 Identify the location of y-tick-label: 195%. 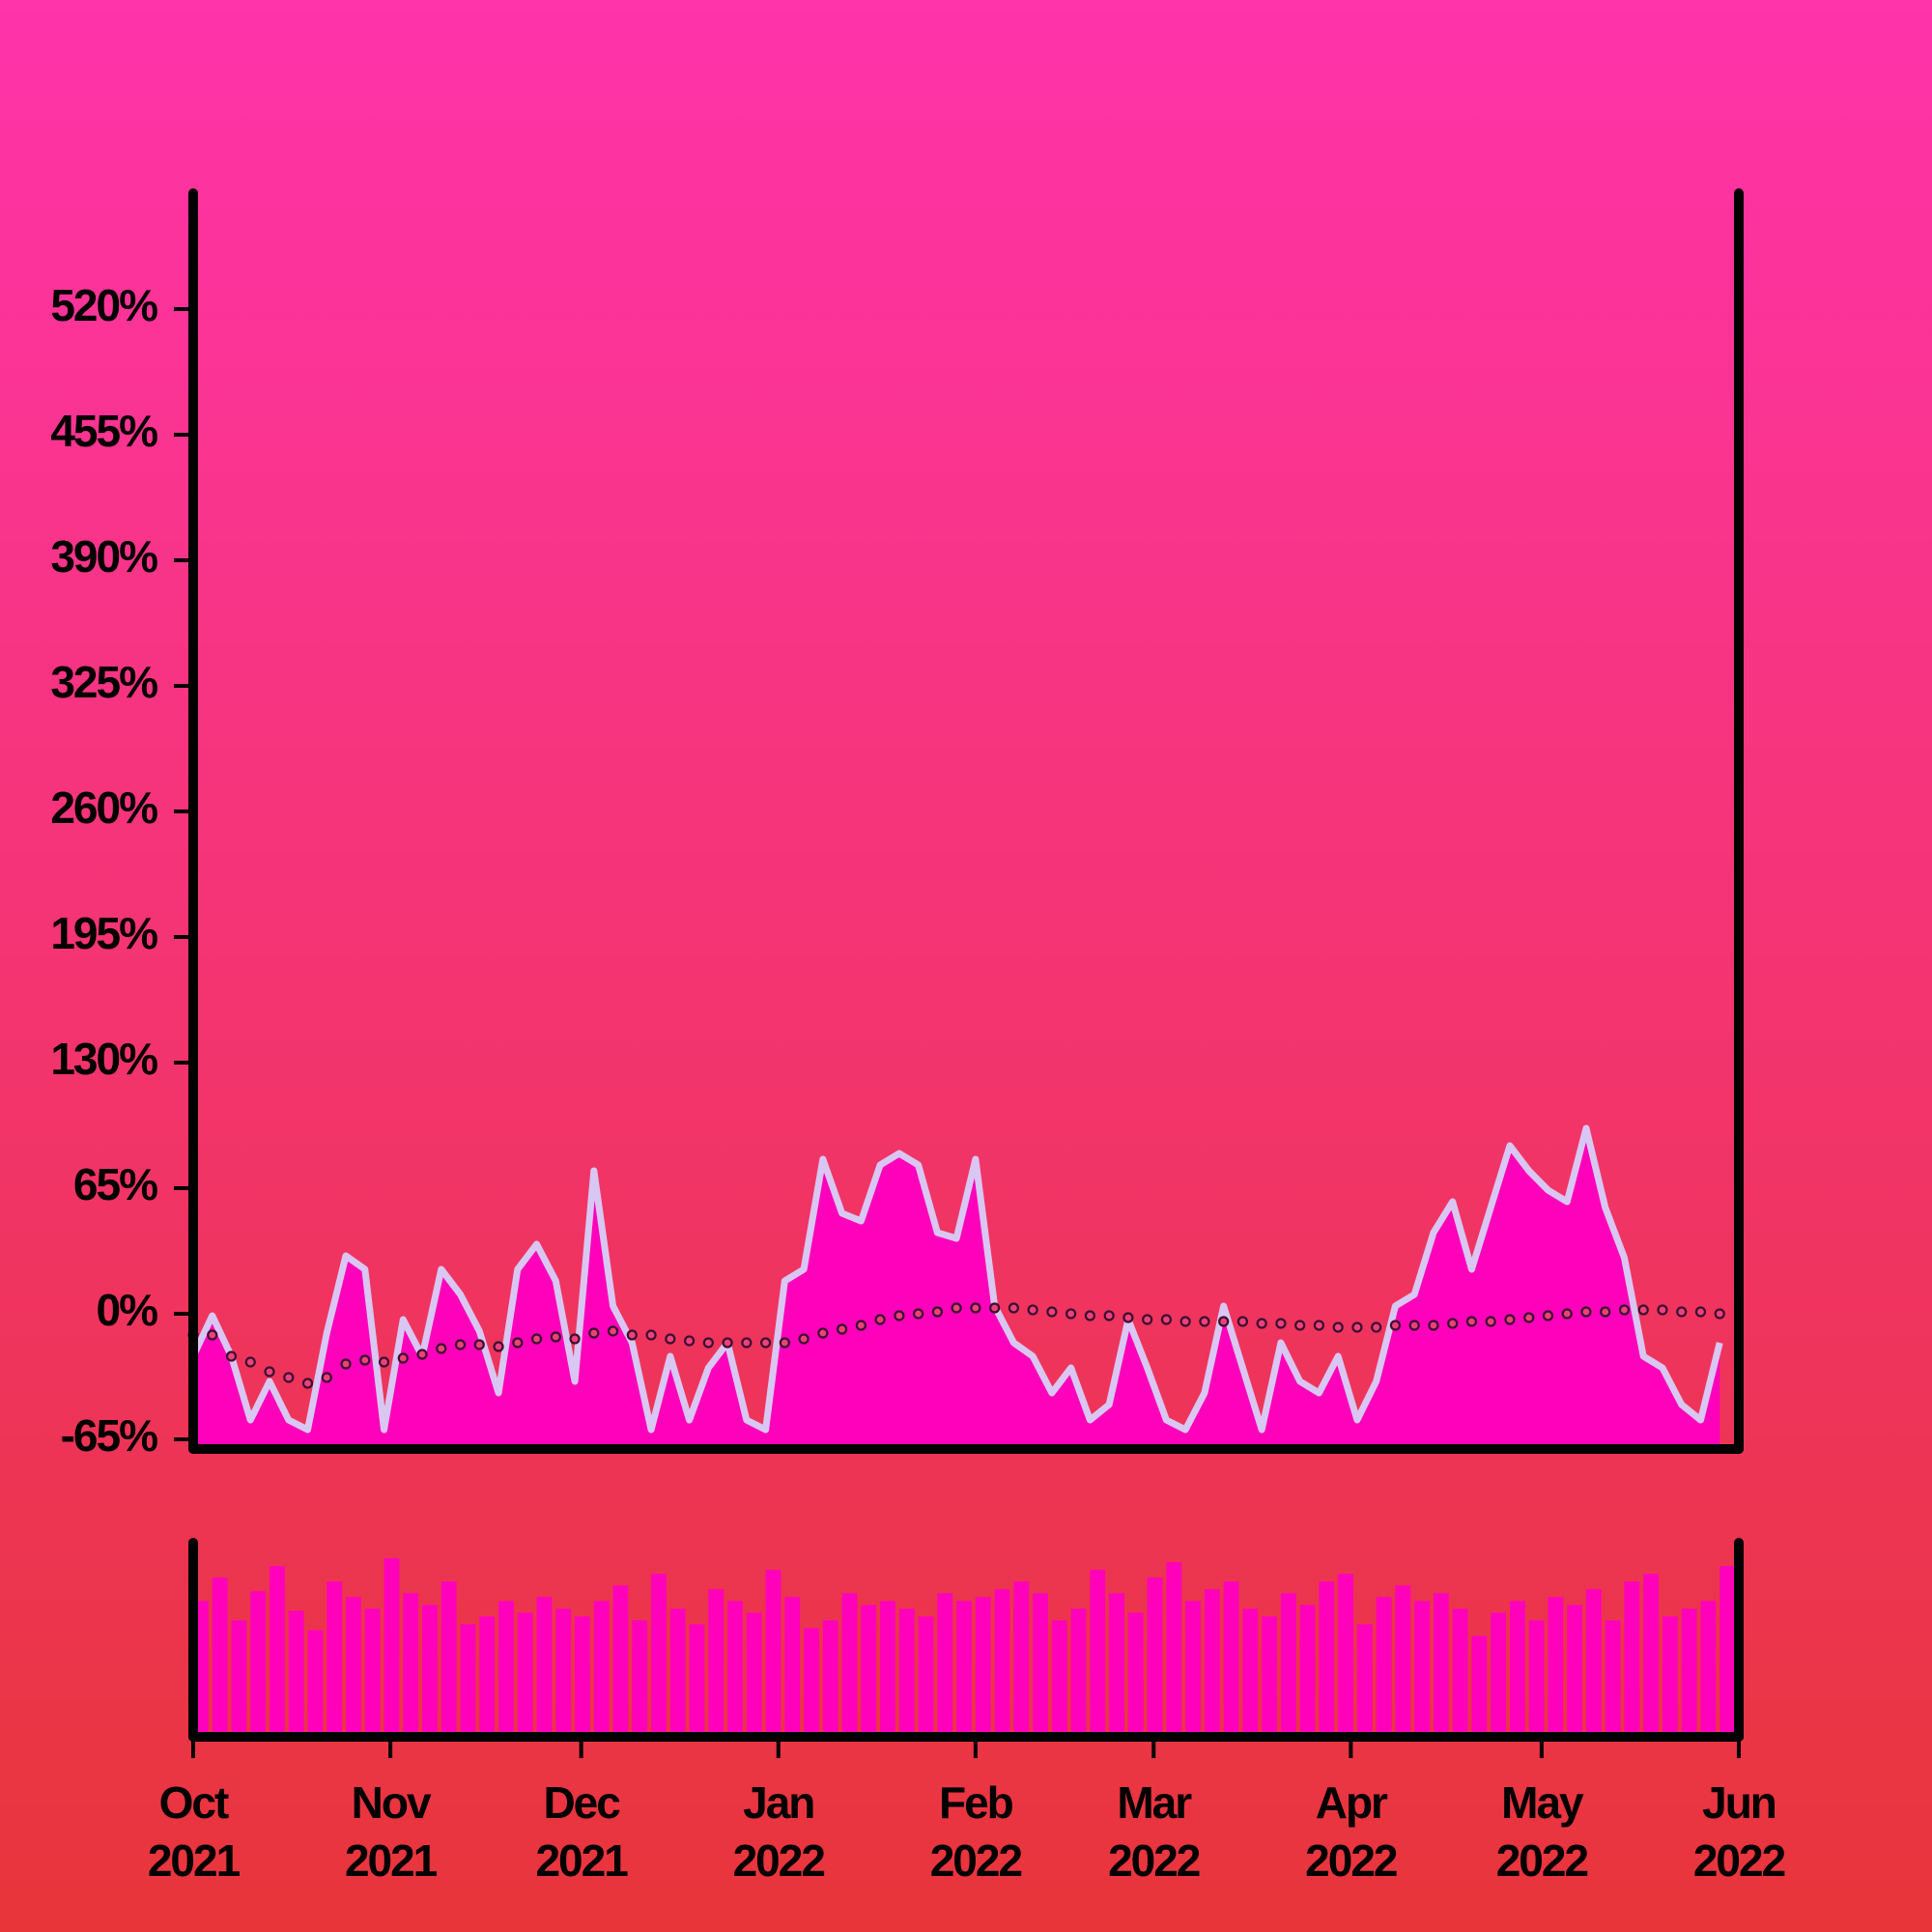
(103, 933).